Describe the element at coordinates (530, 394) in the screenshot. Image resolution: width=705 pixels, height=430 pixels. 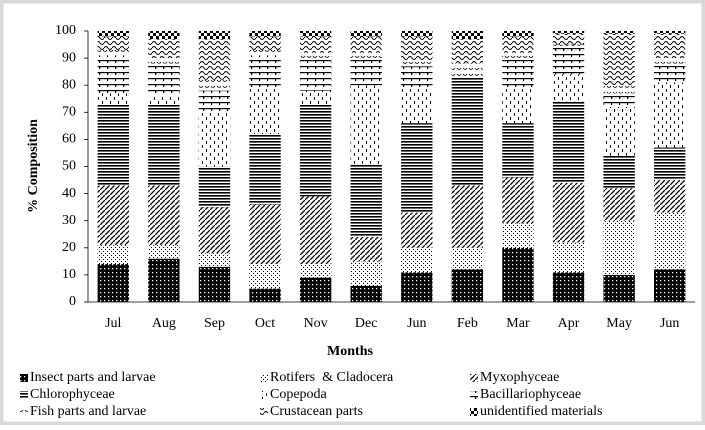
I see `legend-label: Bacillariophyceae` at that location.